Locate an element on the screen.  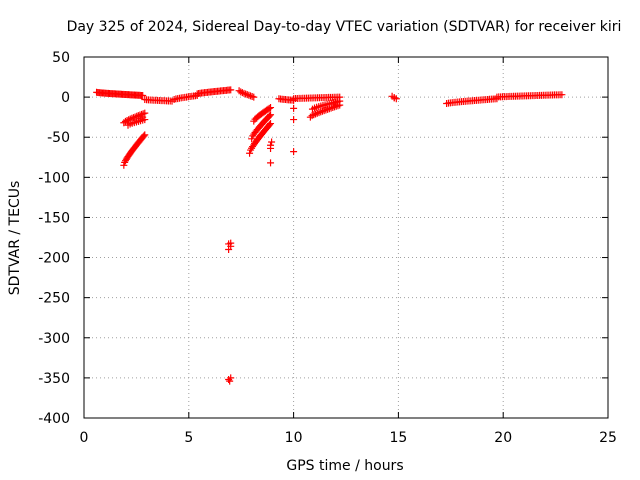
x-axis-label: GPS time / hours is located at coordinates (344, 466).